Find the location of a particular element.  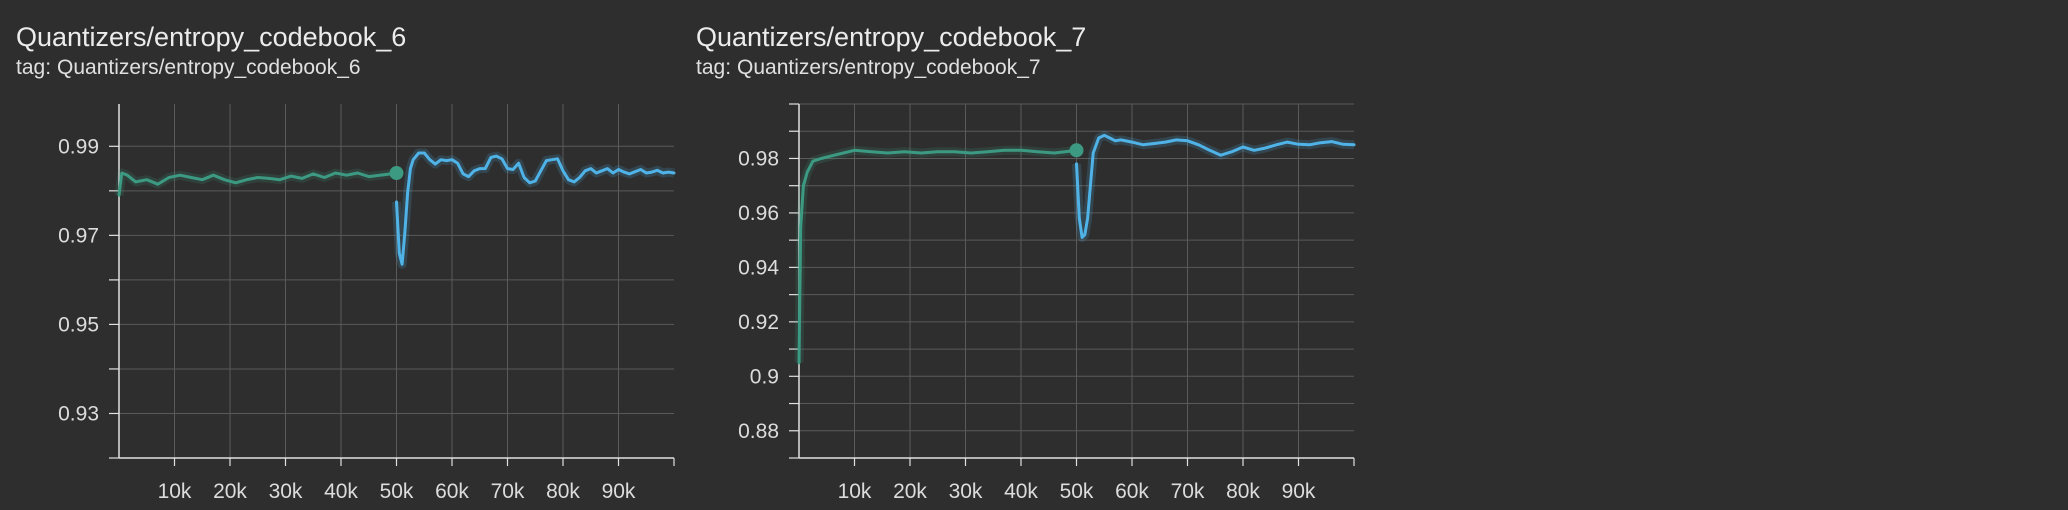

y-tick-label: 0.9 is located at coordinates (764, 376).